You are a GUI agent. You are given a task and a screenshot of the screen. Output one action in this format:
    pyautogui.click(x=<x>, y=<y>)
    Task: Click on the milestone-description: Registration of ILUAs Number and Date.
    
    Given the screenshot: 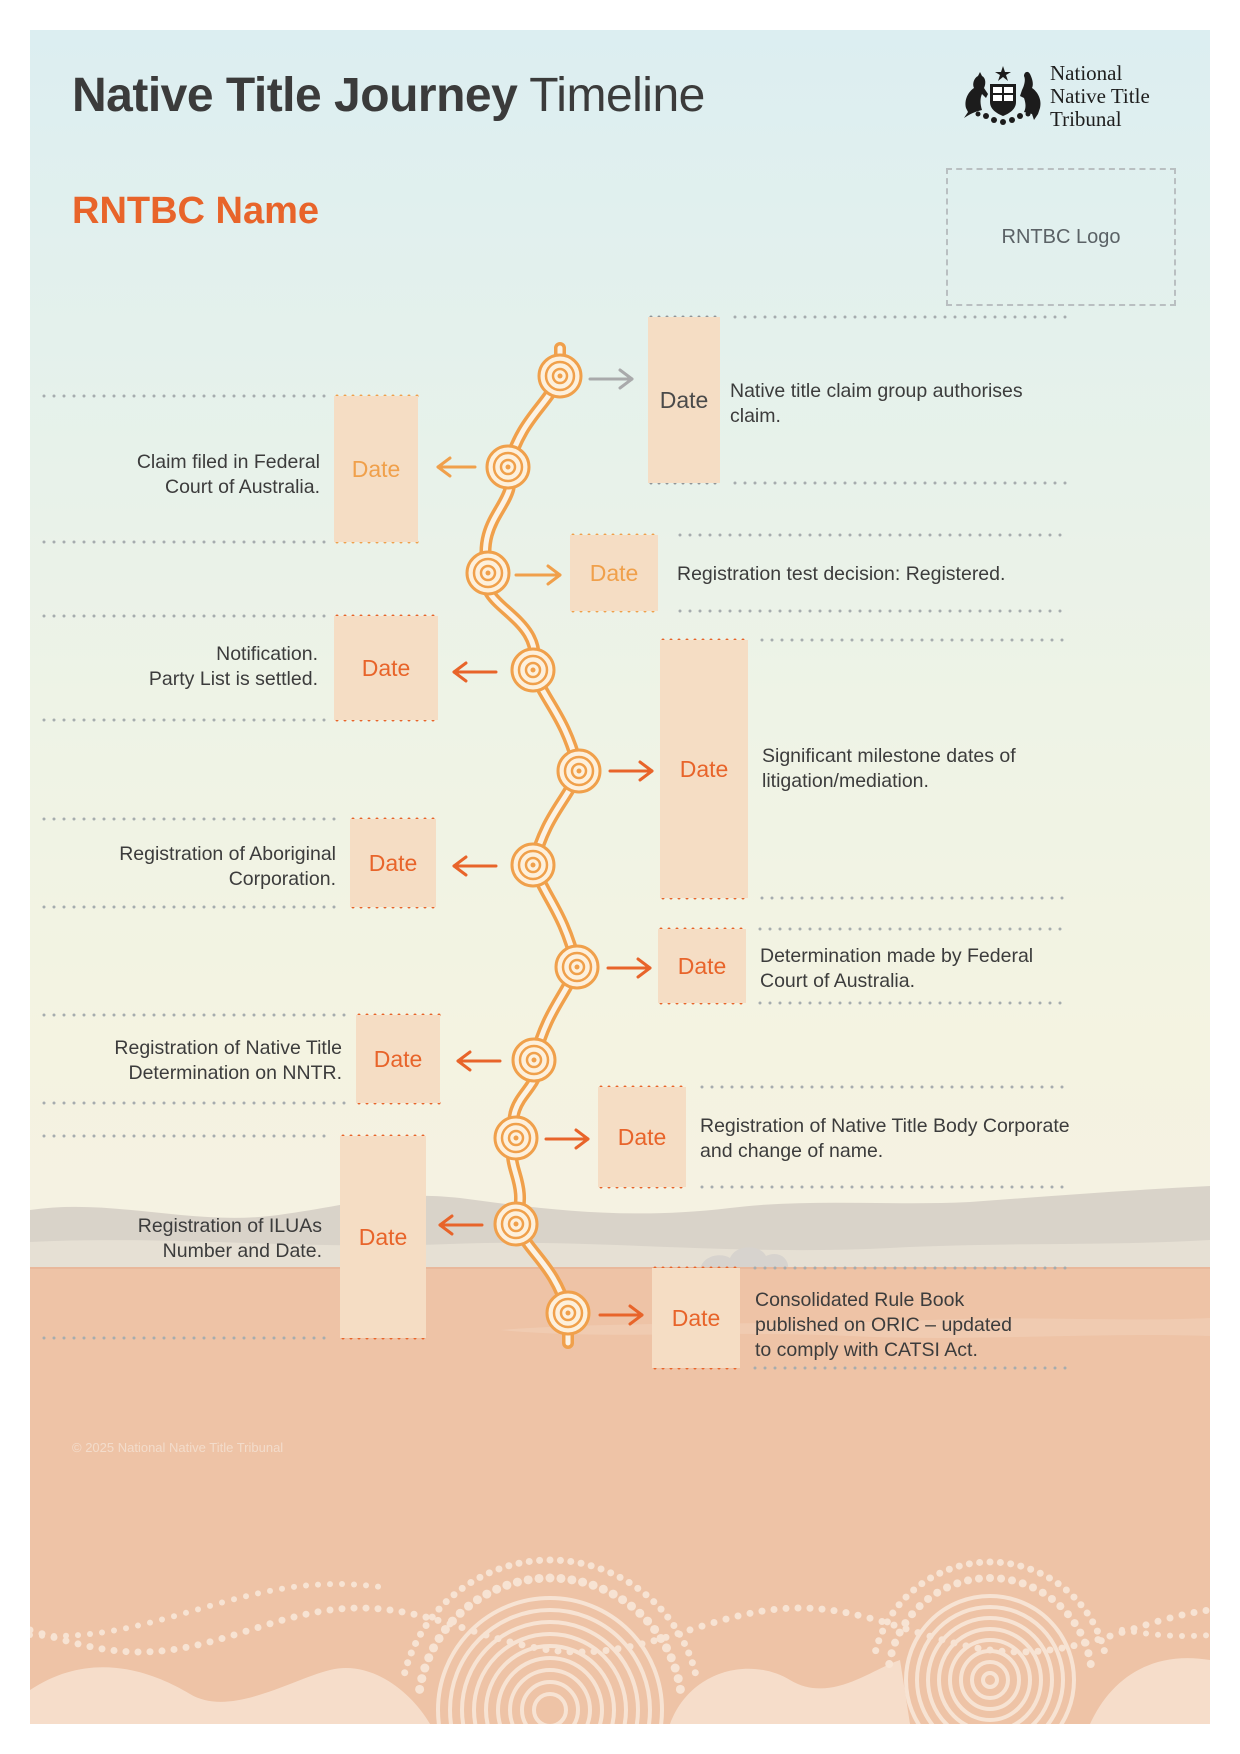 What is the action you would take?
    pyautogui.click(x=186, y=1239)
    